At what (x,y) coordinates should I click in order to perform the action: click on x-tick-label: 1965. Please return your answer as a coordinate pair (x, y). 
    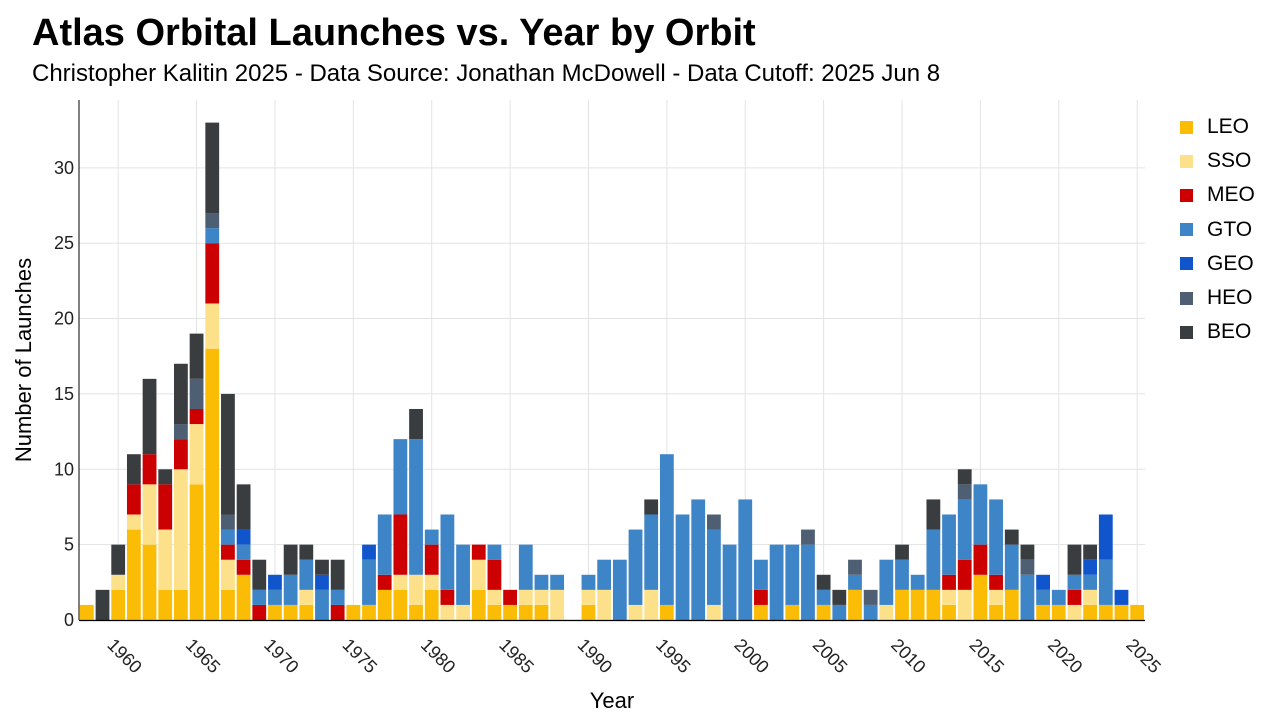
    Looking at the image, I should click on (203, 656).